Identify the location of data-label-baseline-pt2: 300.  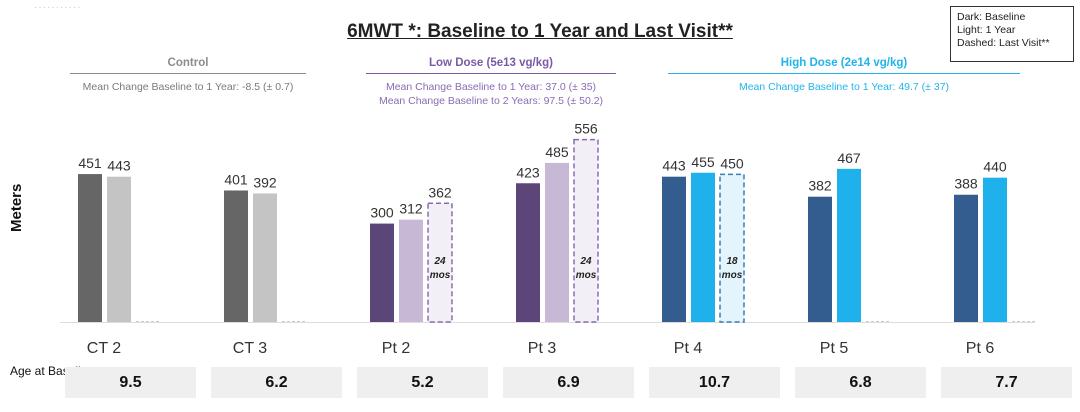
(382, 213).